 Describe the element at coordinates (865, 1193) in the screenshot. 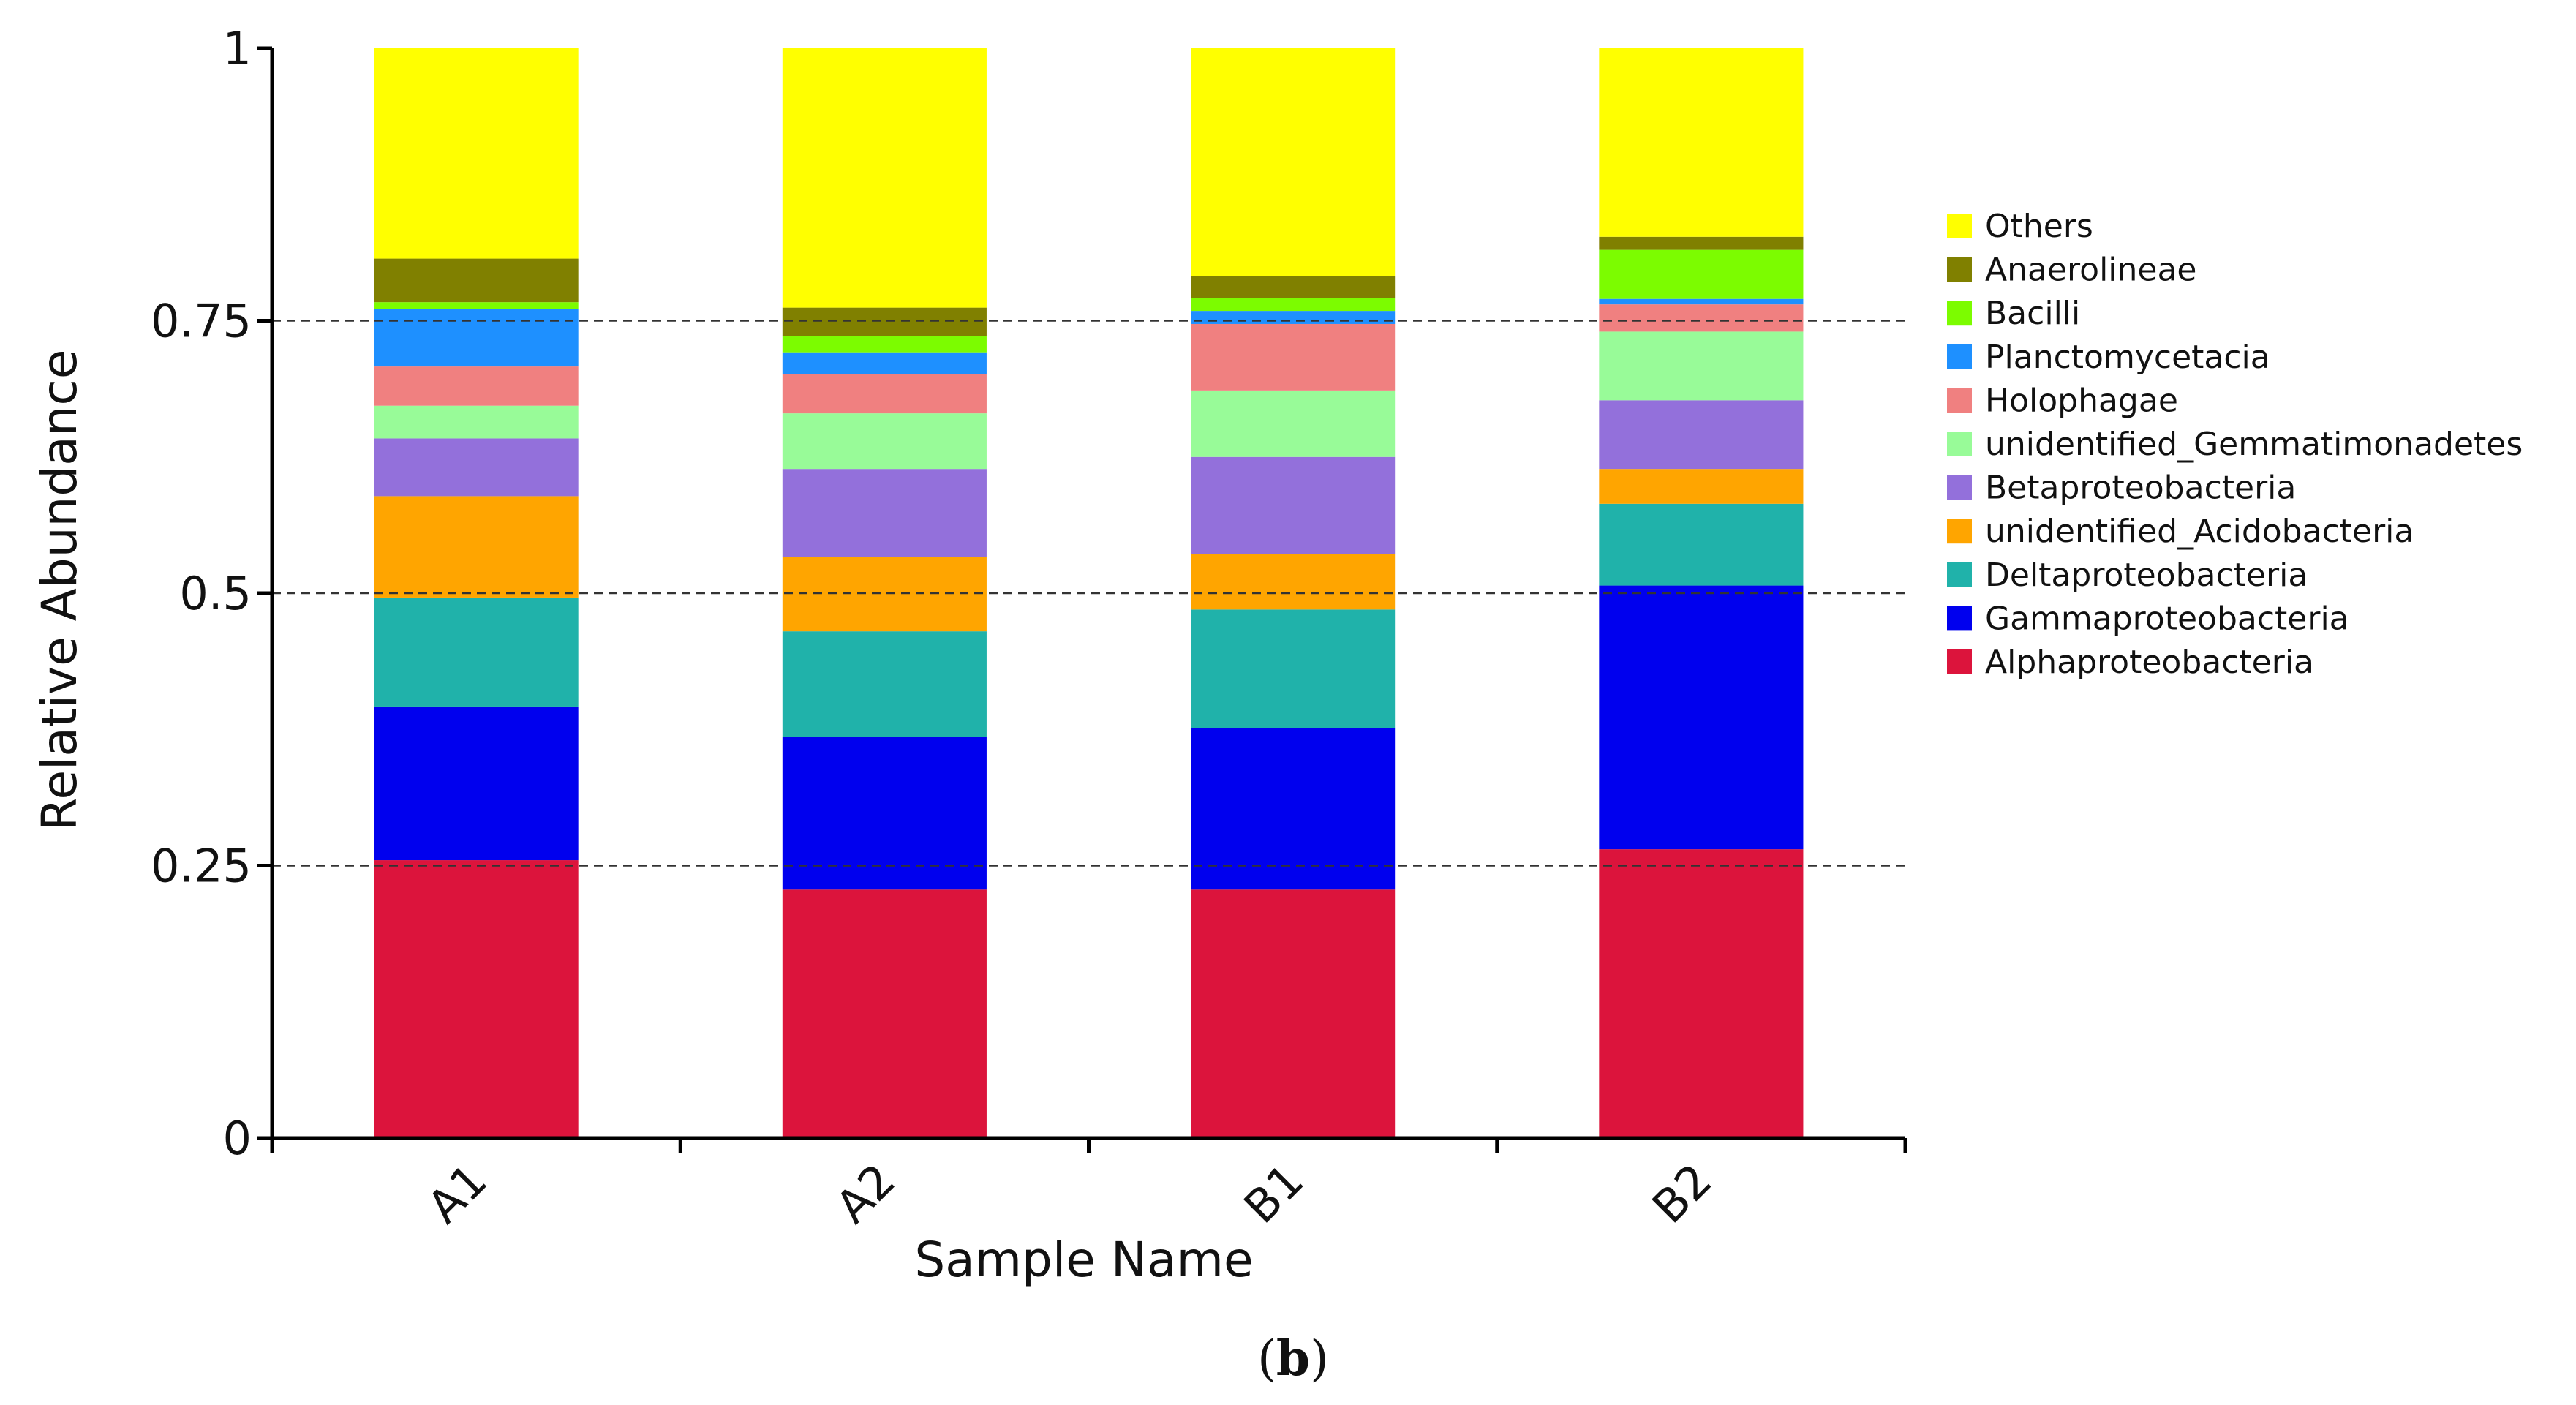

I see `x-tick-label-a2: A2` at that location.